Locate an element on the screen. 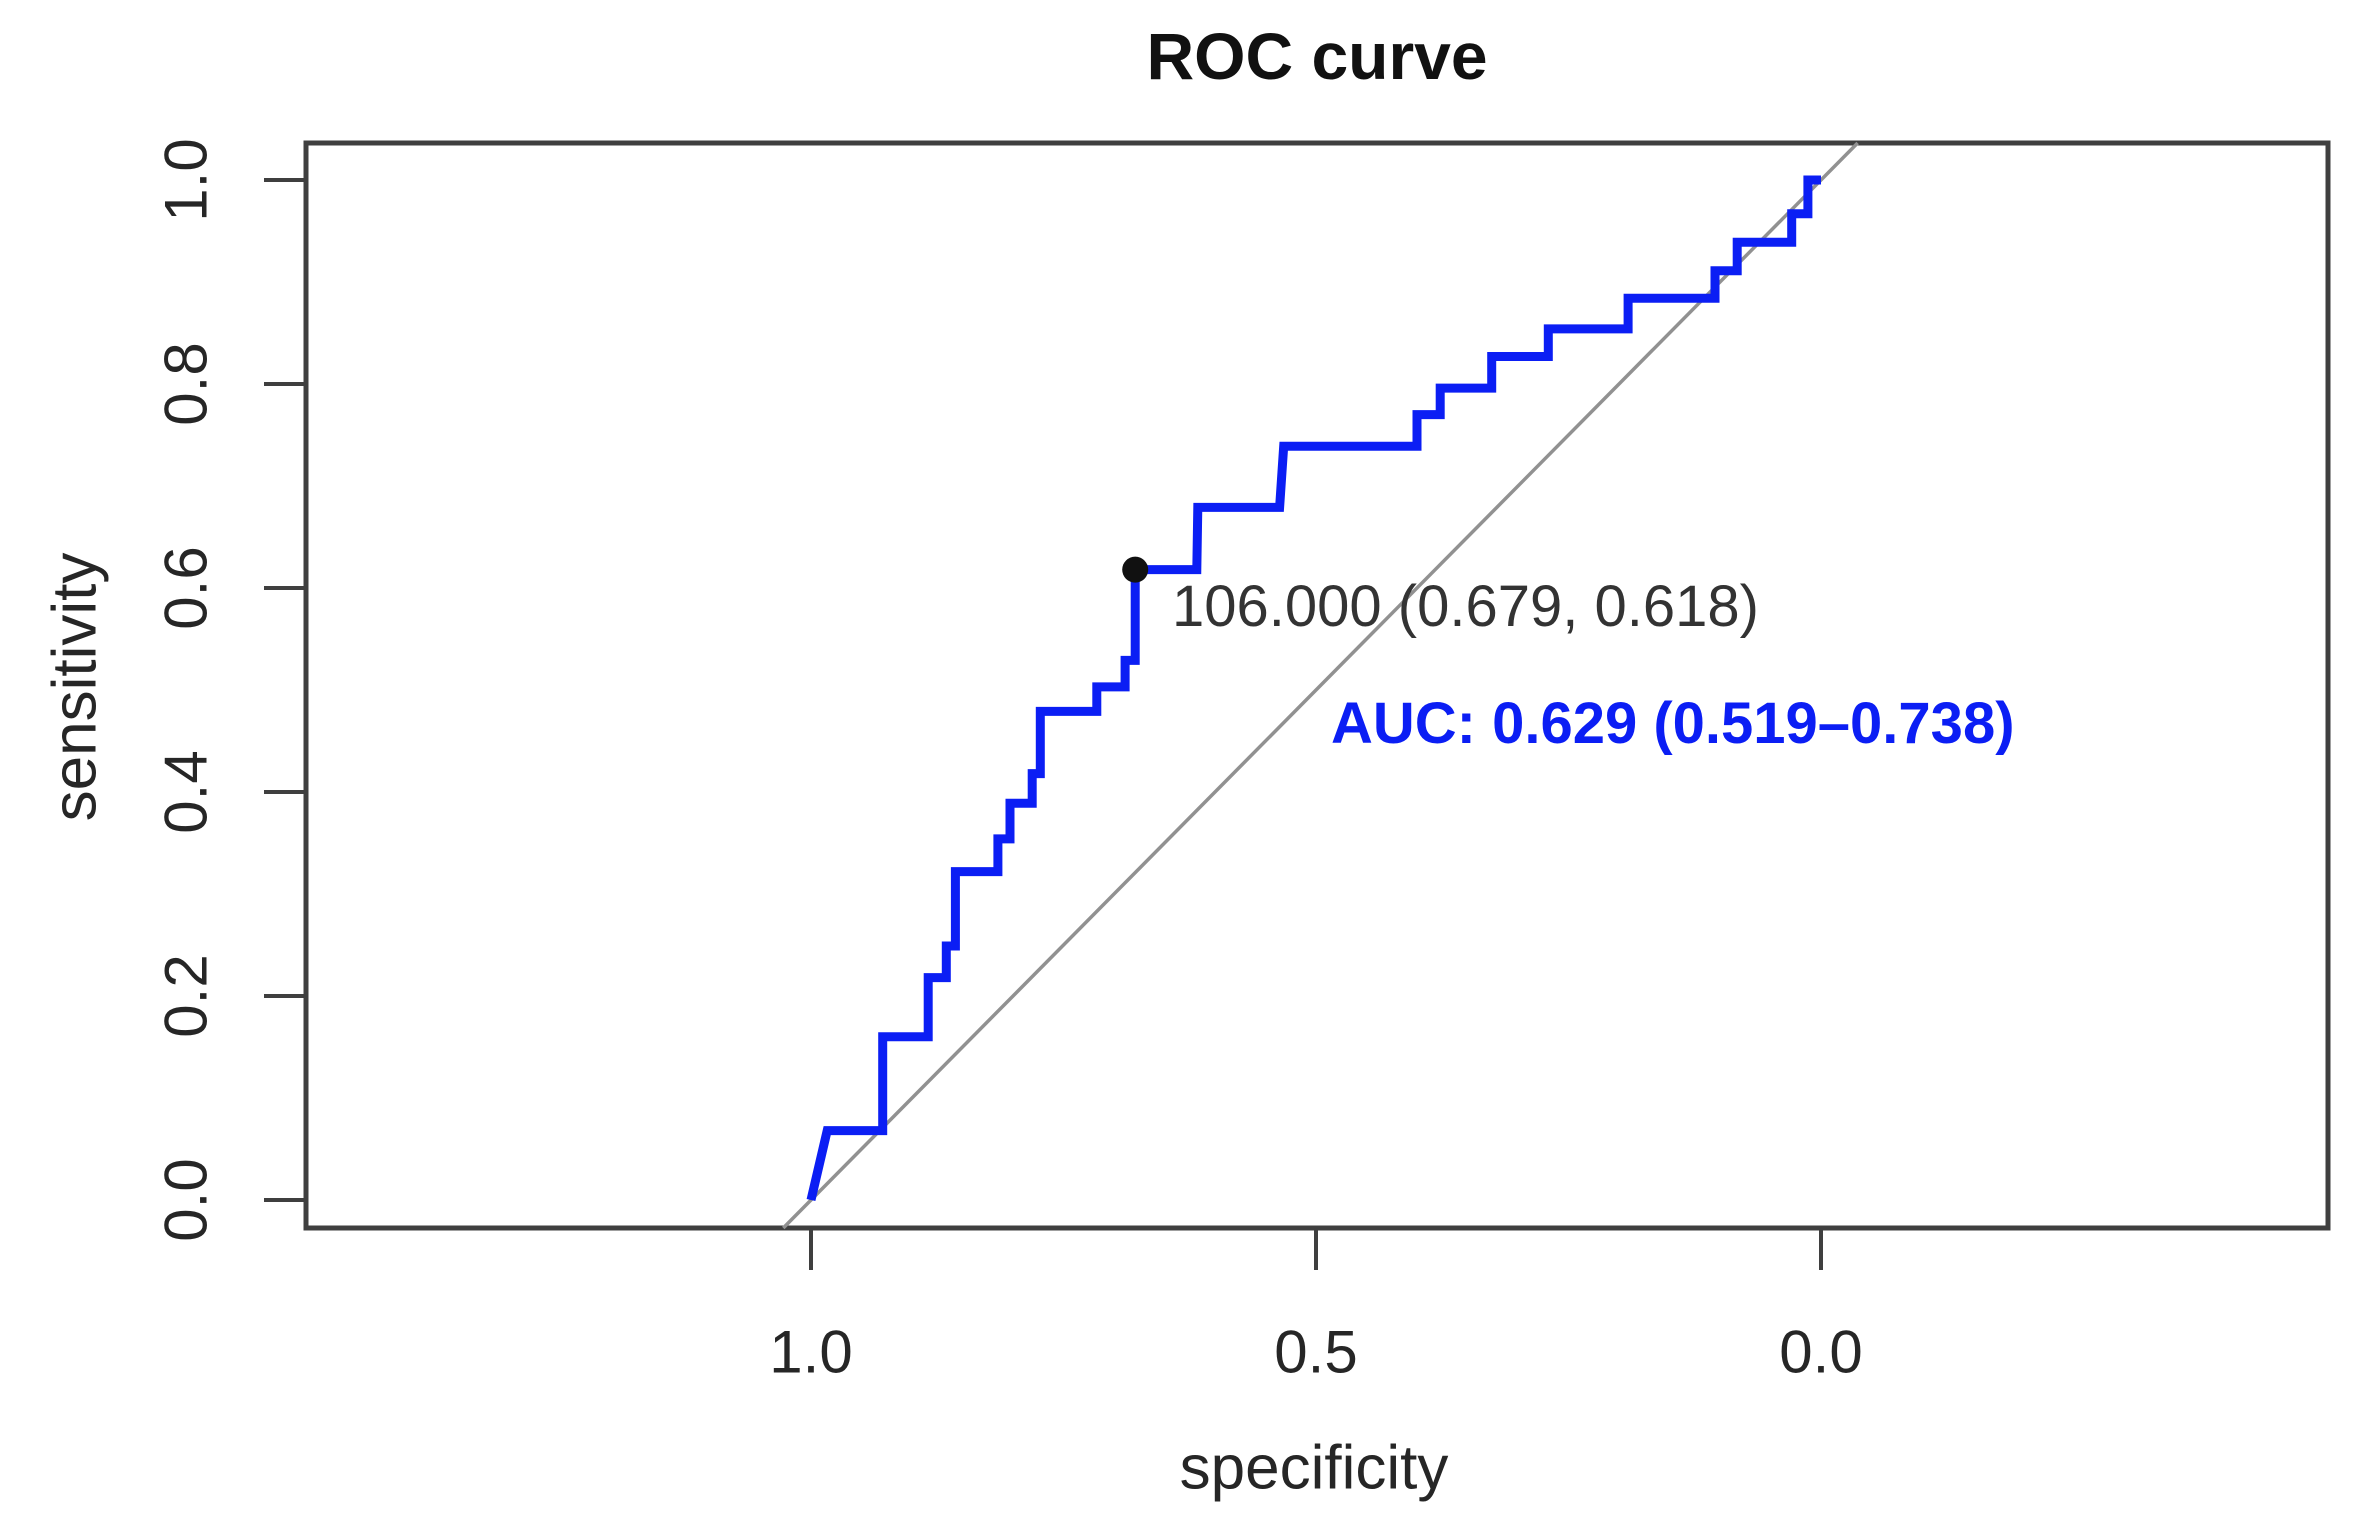  y-tick-label: 0.8 is located at coordinates (186, 383).